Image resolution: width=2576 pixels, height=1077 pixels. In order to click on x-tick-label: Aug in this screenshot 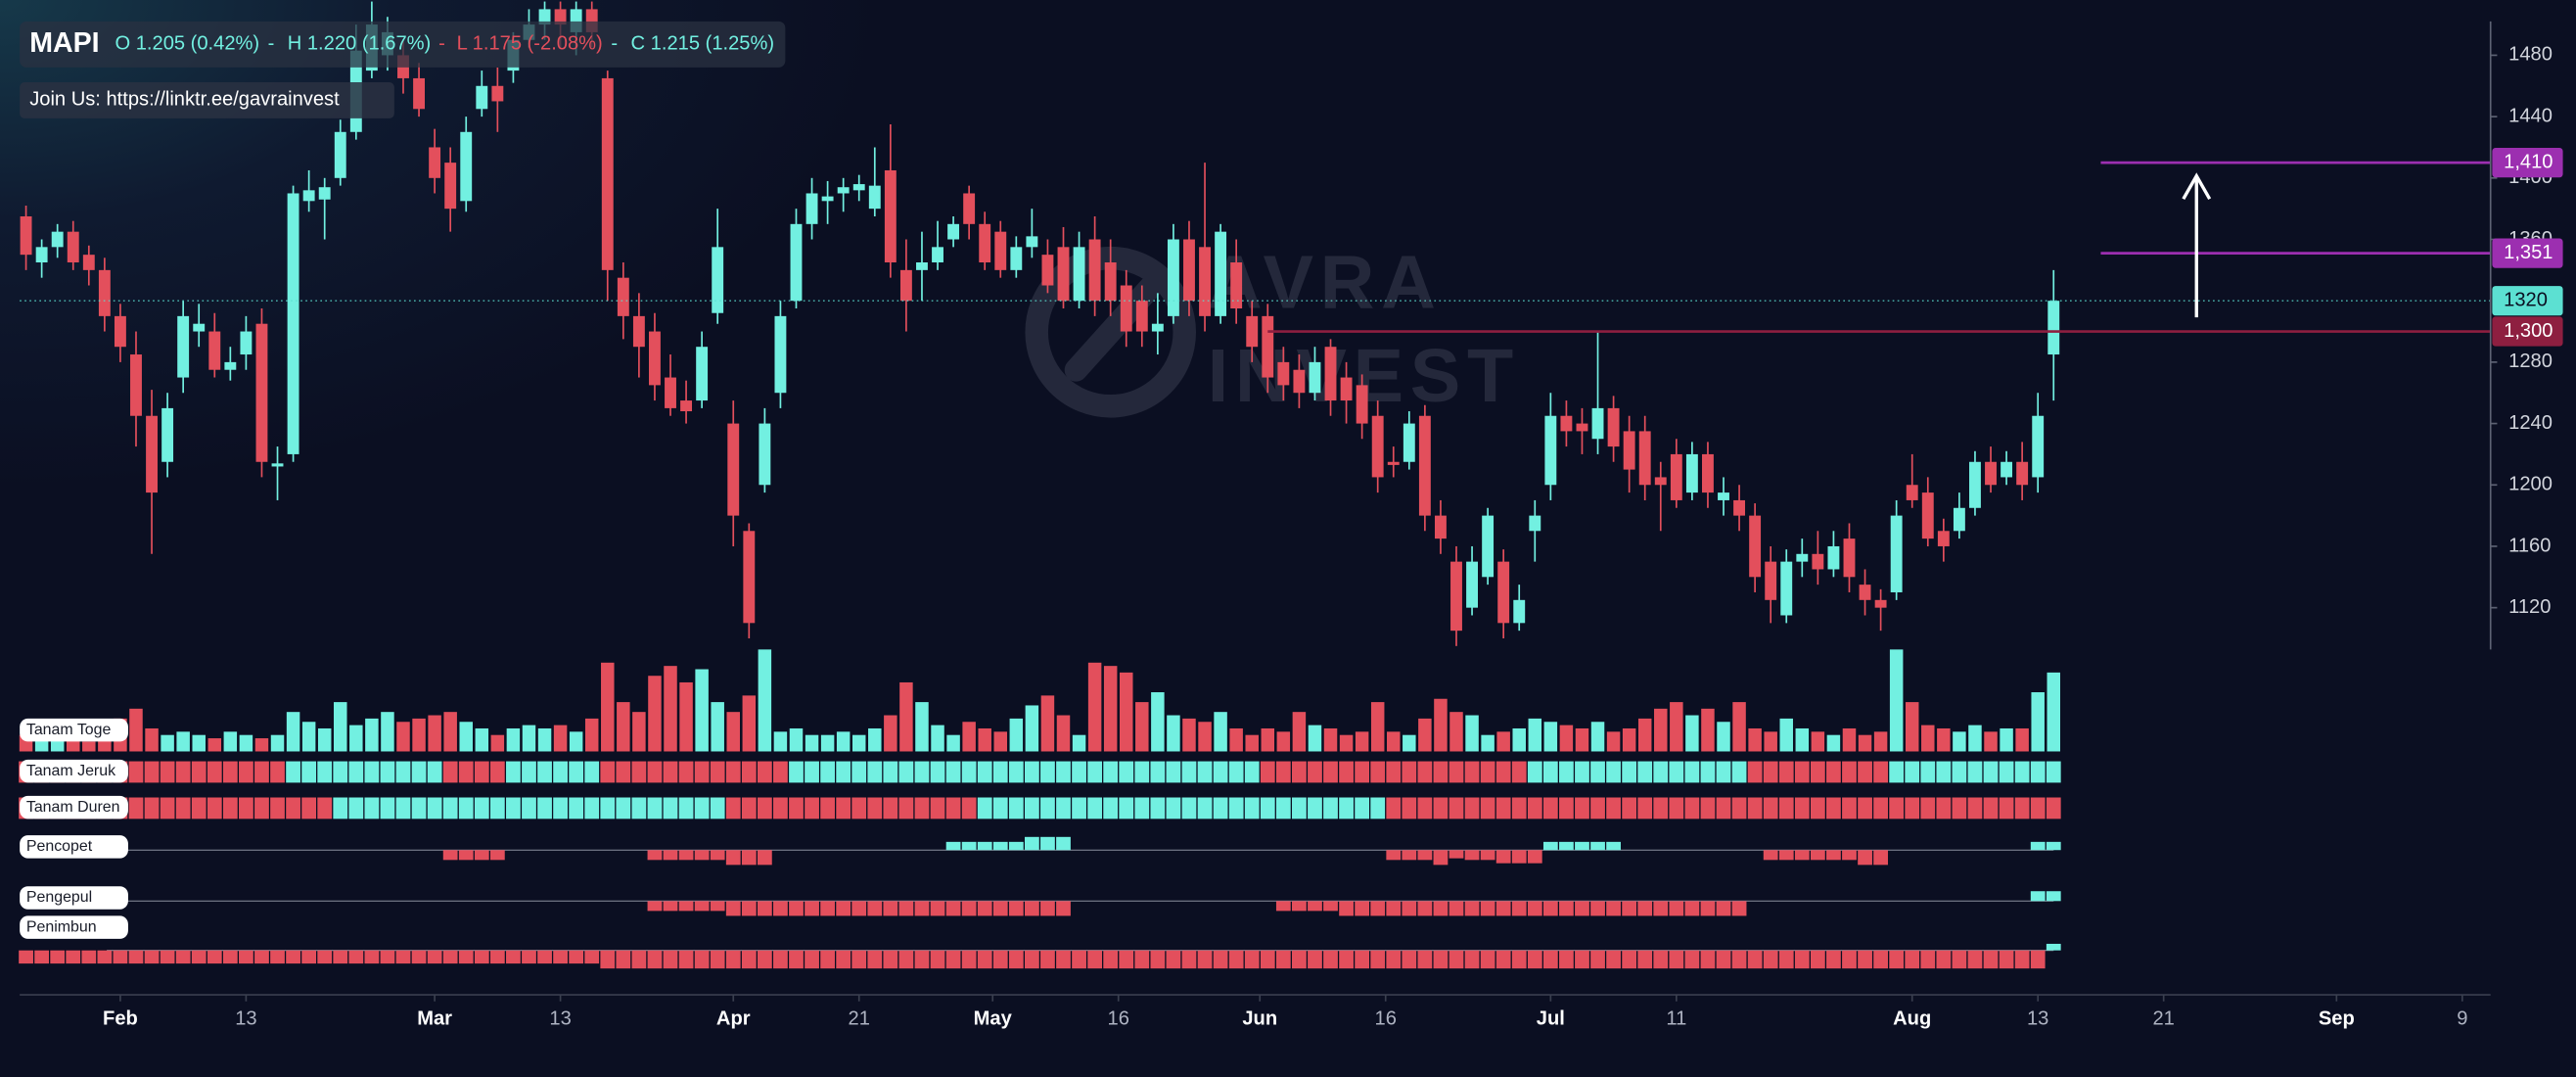, I will do `click(1912, 1019)`.